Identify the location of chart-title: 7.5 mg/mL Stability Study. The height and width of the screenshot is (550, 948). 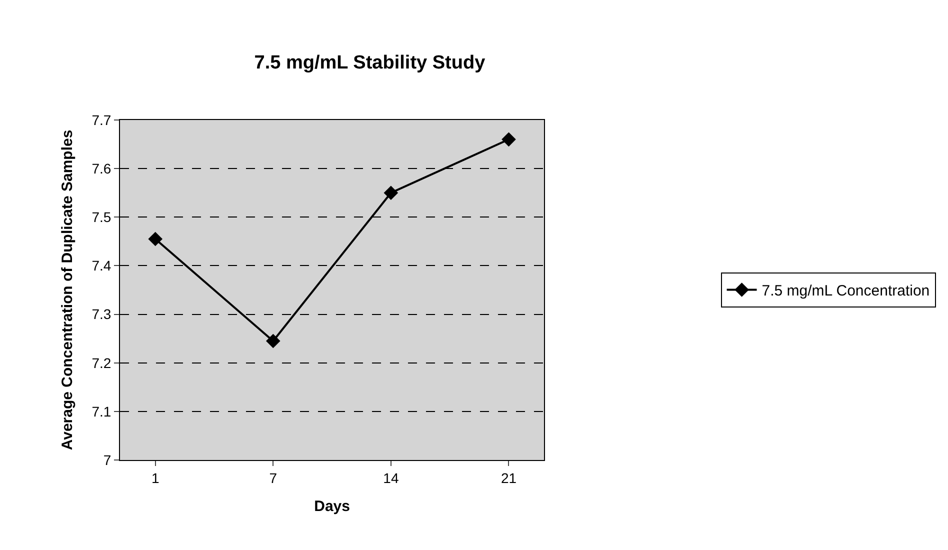
(370, 63).